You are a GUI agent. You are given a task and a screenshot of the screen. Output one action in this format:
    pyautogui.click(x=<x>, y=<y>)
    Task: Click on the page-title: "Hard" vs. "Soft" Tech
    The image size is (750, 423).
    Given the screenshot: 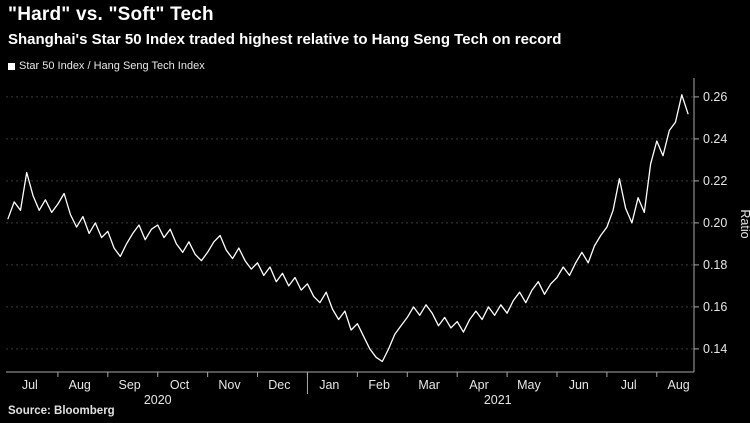 What is the action you would take?
    pyautogui.click(x=111, y=14)
    